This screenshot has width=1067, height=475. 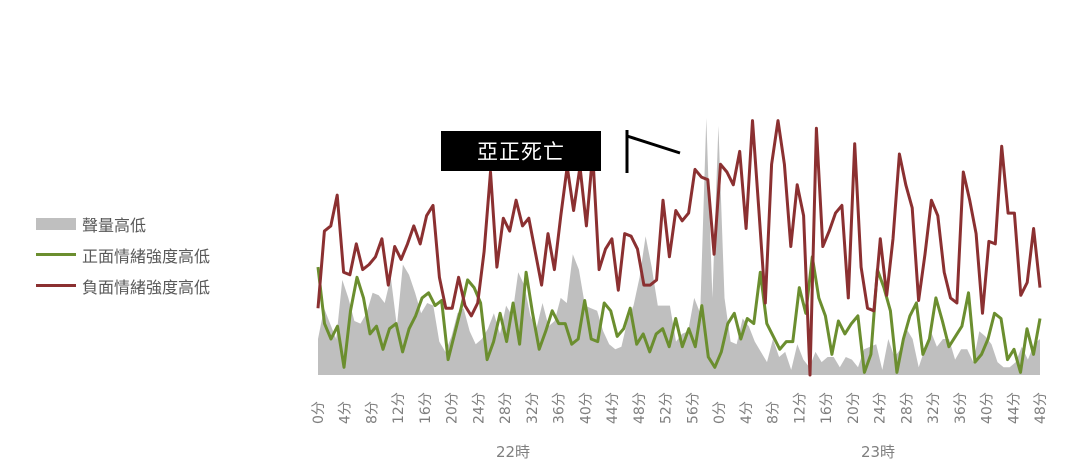 I want to click on annotation-label: 亞正死亡, so click(x=521, y=151).